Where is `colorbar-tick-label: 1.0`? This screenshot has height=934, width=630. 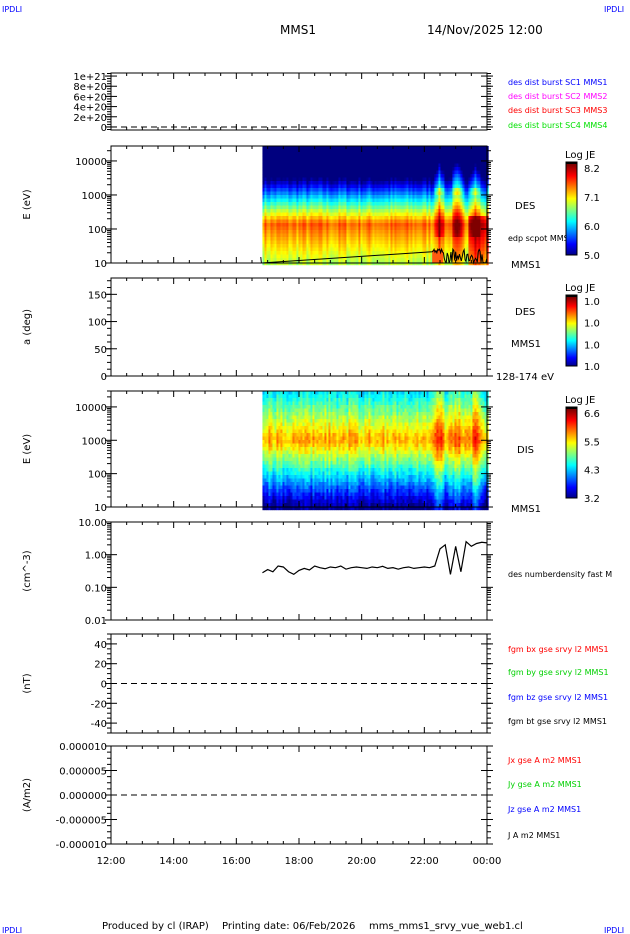
colorbar-tick-label: 1.0 is located at coordinates (592, 324).